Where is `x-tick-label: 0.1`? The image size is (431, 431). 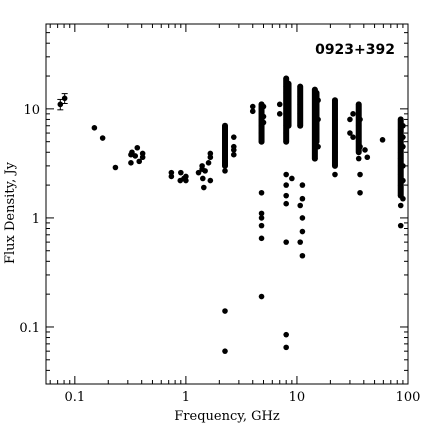
x-tick-label: 0.1 is located at coordinates (74, 397).